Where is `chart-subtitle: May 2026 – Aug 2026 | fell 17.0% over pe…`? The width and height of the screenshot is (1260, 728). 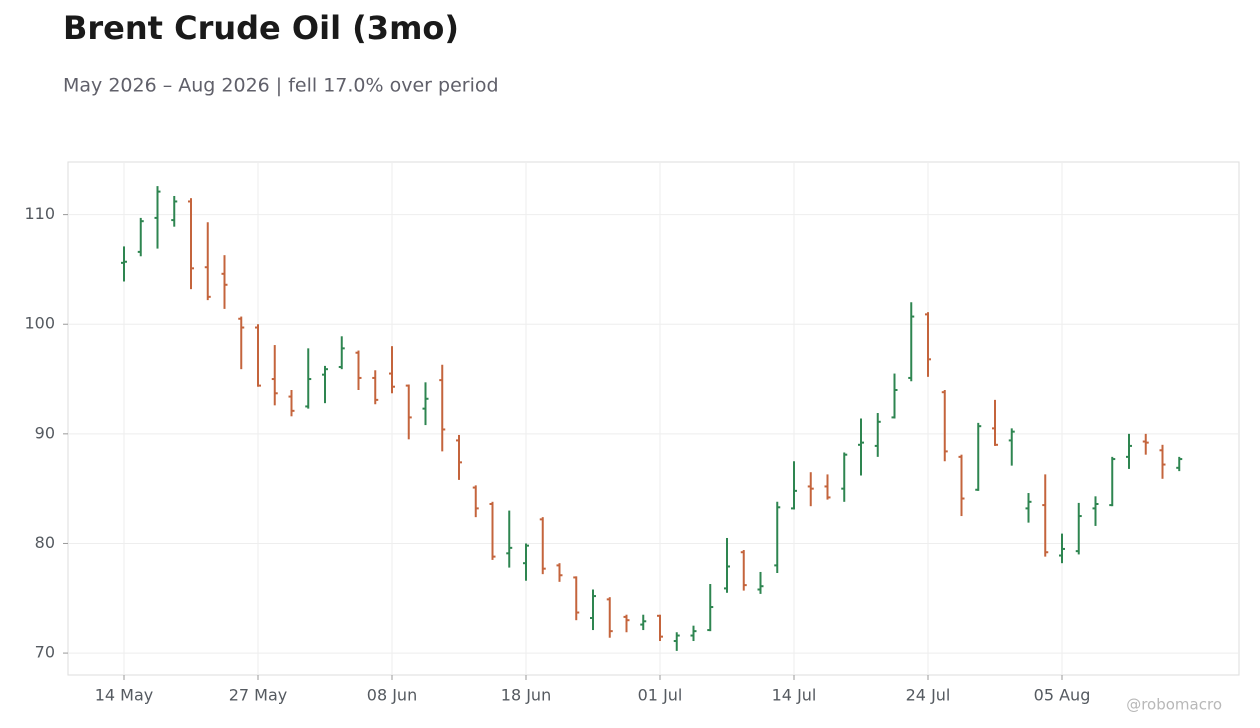 chart-subtitle: May 2026 – Aug 2026 | fell 17.0% over pe… is located at coordinates (281, 86).